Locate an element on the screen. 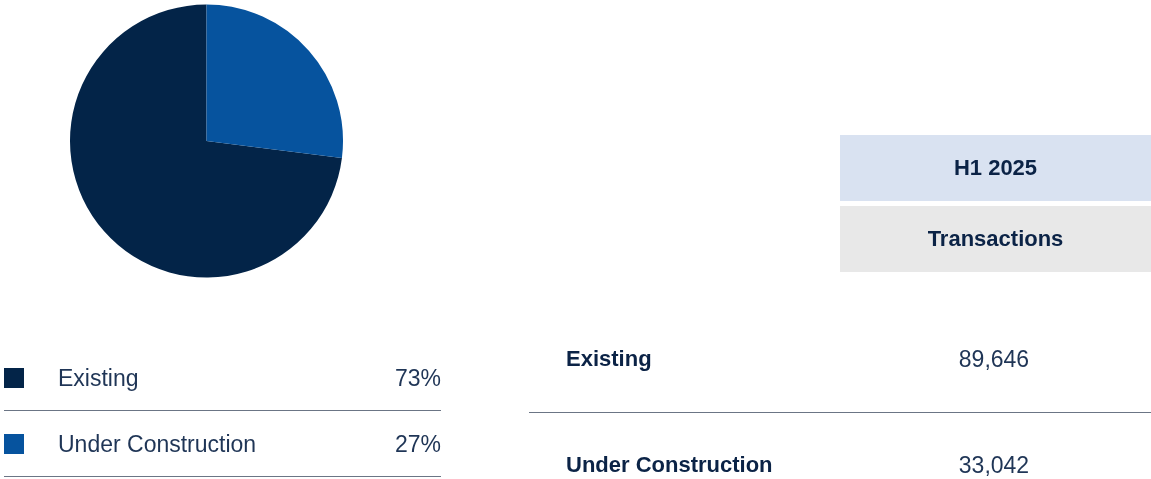 The width and height of the screenshot is (1151, 479). category-label: Under Construction is located at coordinates (669, 465).